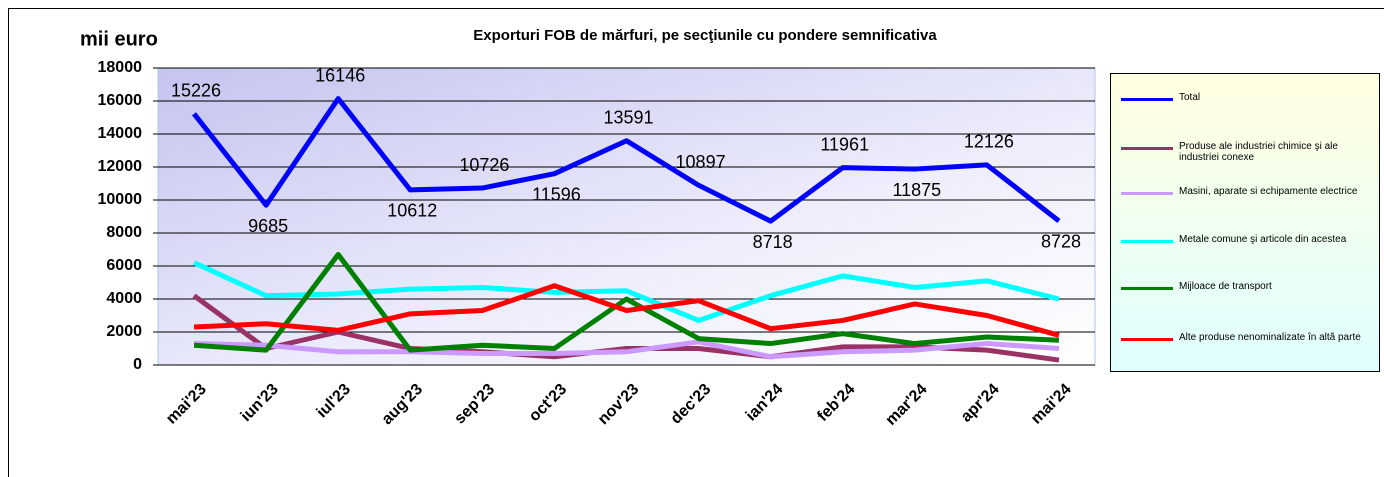  I want to click on y-tick-label: 2000, so click(124, 331).